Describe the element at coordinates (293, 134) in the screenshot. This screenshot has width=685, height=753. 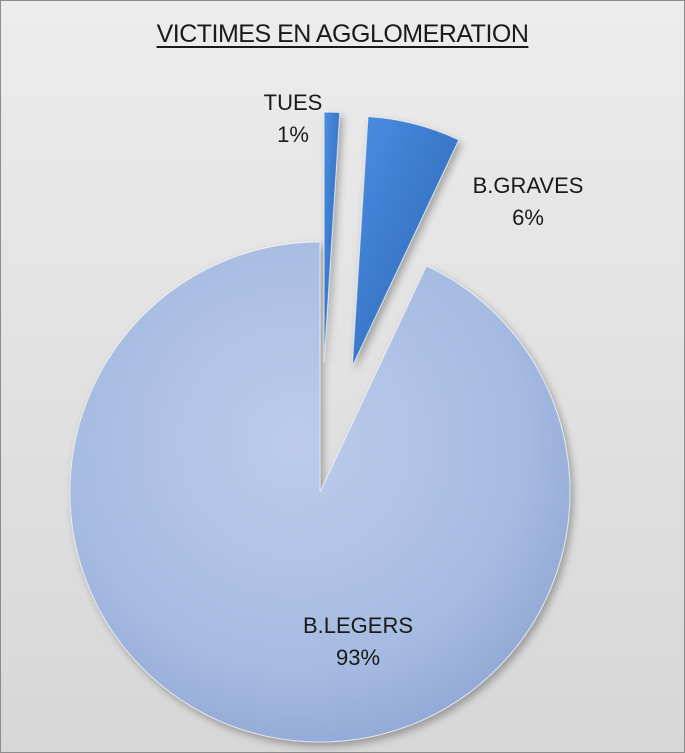
I see `slice-percent-label: 1%` at that location.